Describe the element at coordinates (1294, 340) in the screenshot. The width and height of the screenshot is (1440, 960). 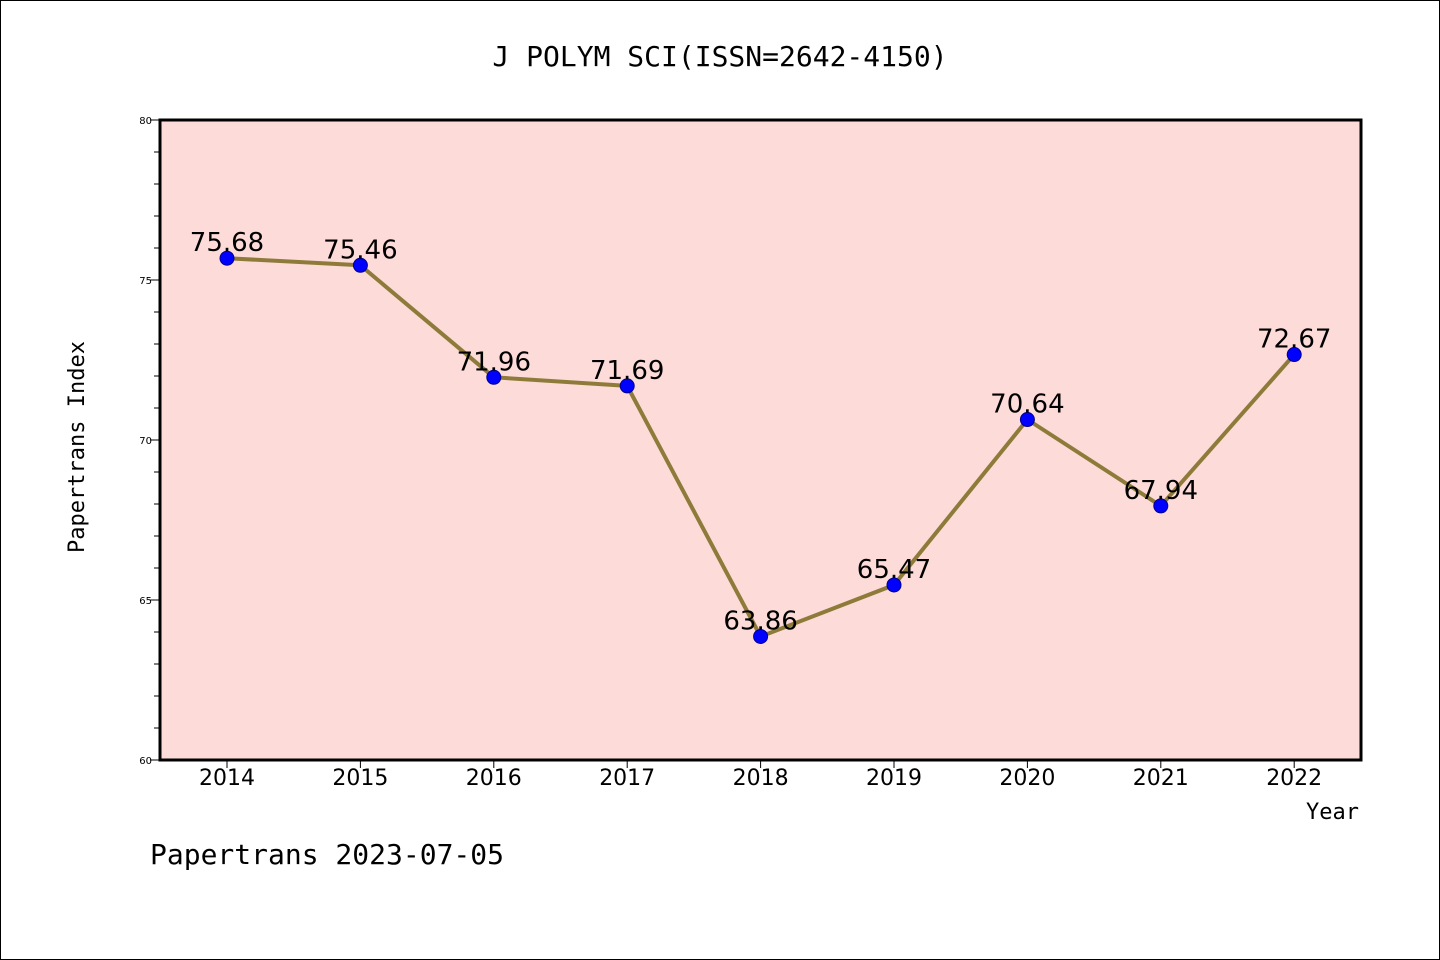
I see `data-label: 72.67` at that location.